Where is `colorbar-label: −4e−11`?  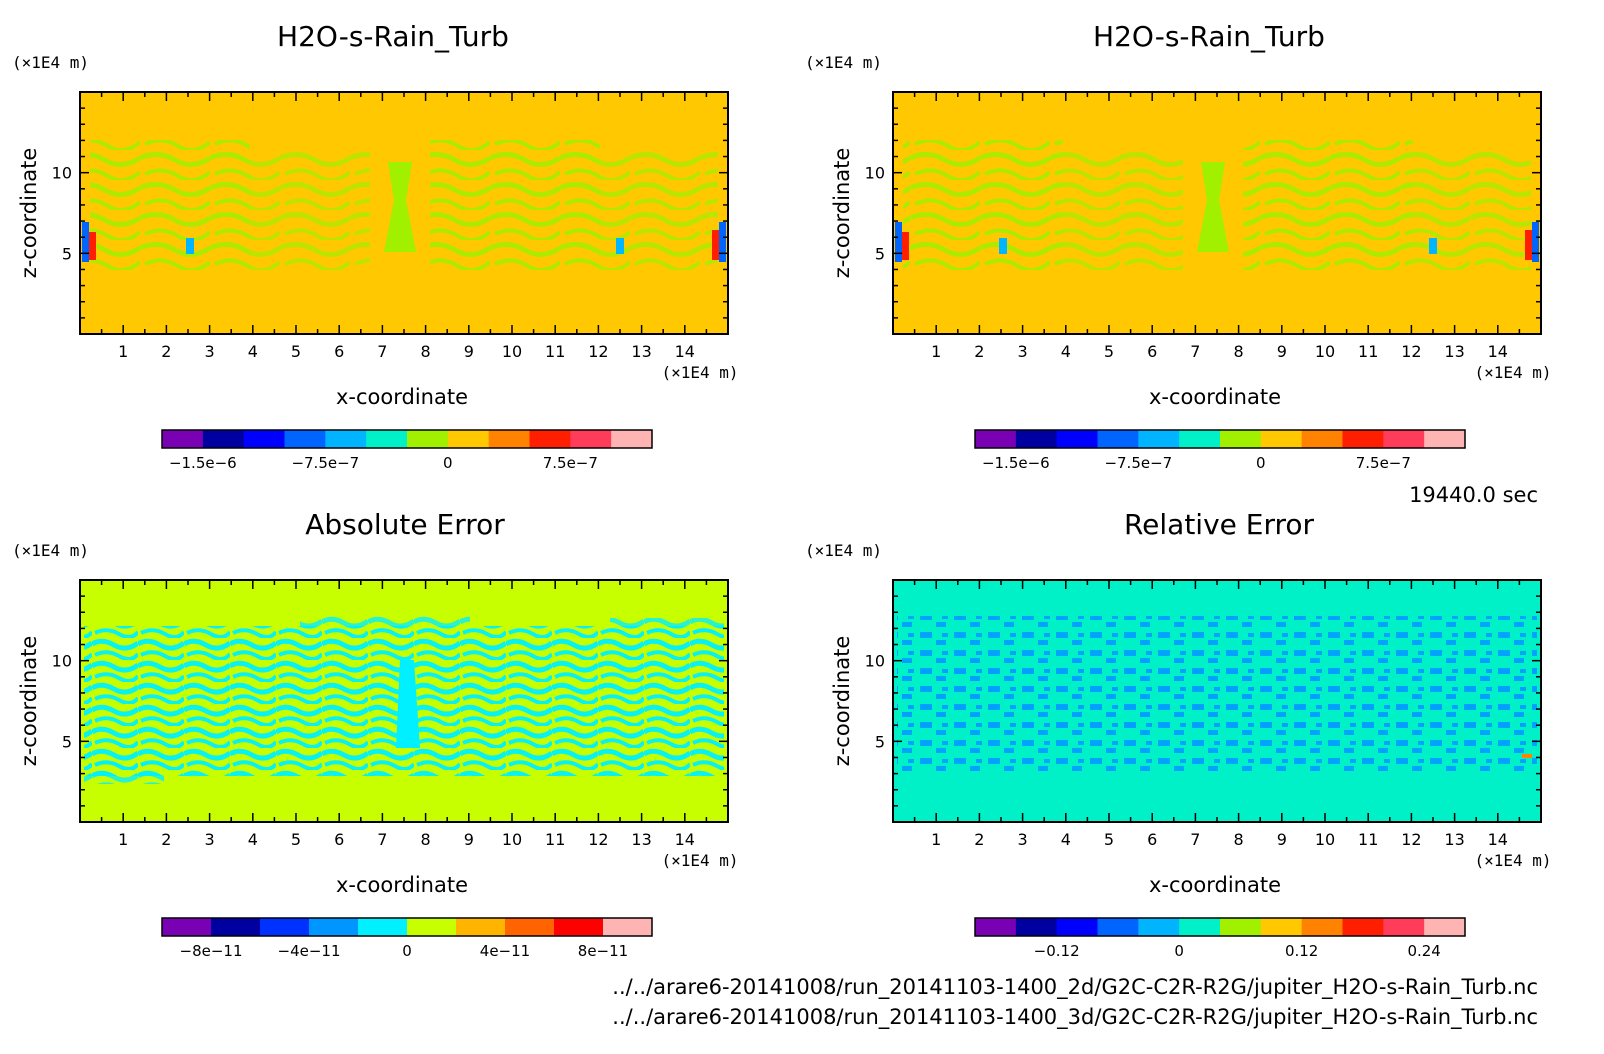 colorbar-label: −4e−11 is located at coordinates (309, 951).